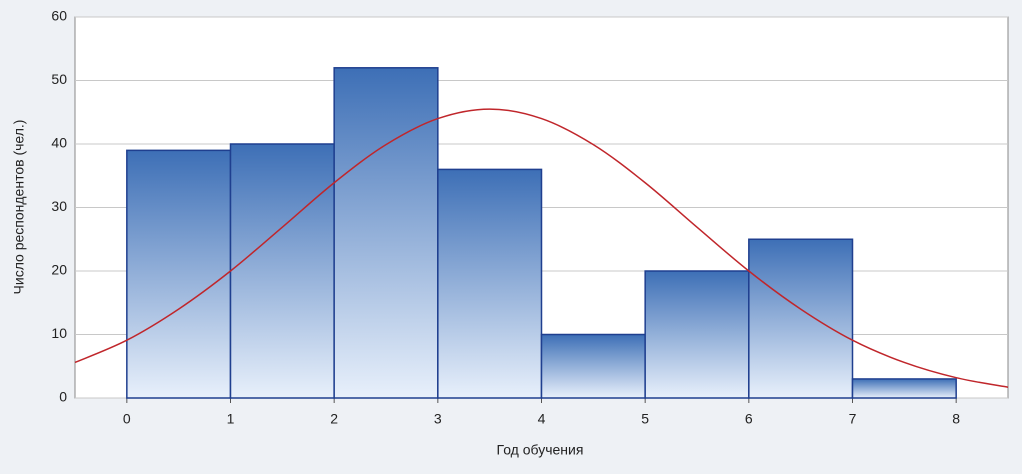 The width and height of the screenshot is (1022, 474). What do you see at coordinates (59, 16) in the screenshot?
I see `y-tick-label: 60` at bounding box center [59, 16].